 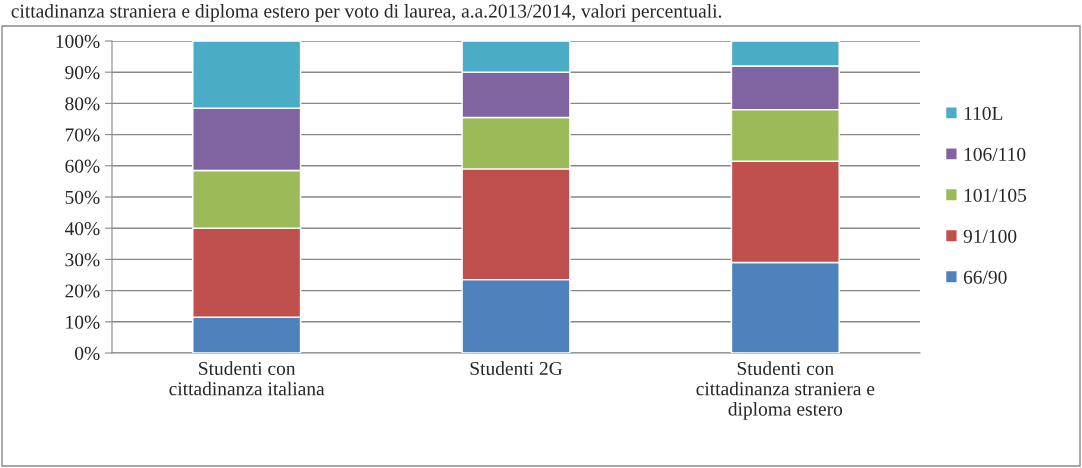 I want to click on x-tick-label: Studenti con cittadinanza straniera e diploma estero, so click(x=785, y=390).